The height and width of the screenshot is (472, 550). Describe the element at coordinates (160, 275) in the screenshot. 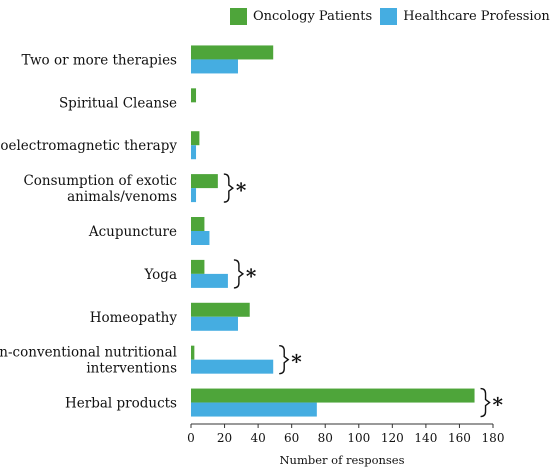

I see `category-label: Yoga` at that location.